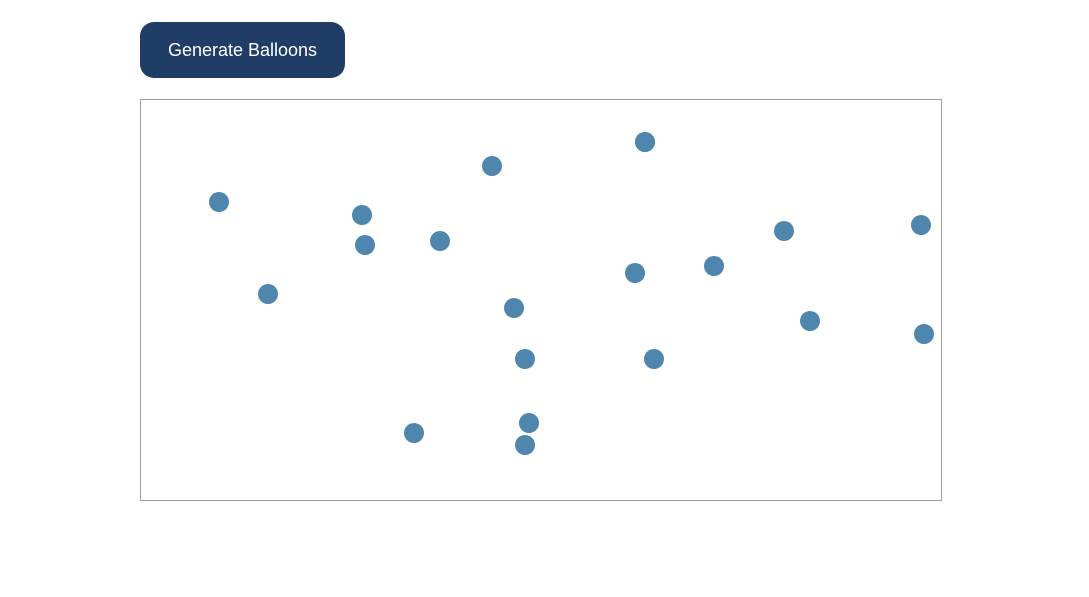  Describe the element at coordinates (242, 50) in the screenshot. I see `generate-balloons-button: Generate Balloons` at that location.